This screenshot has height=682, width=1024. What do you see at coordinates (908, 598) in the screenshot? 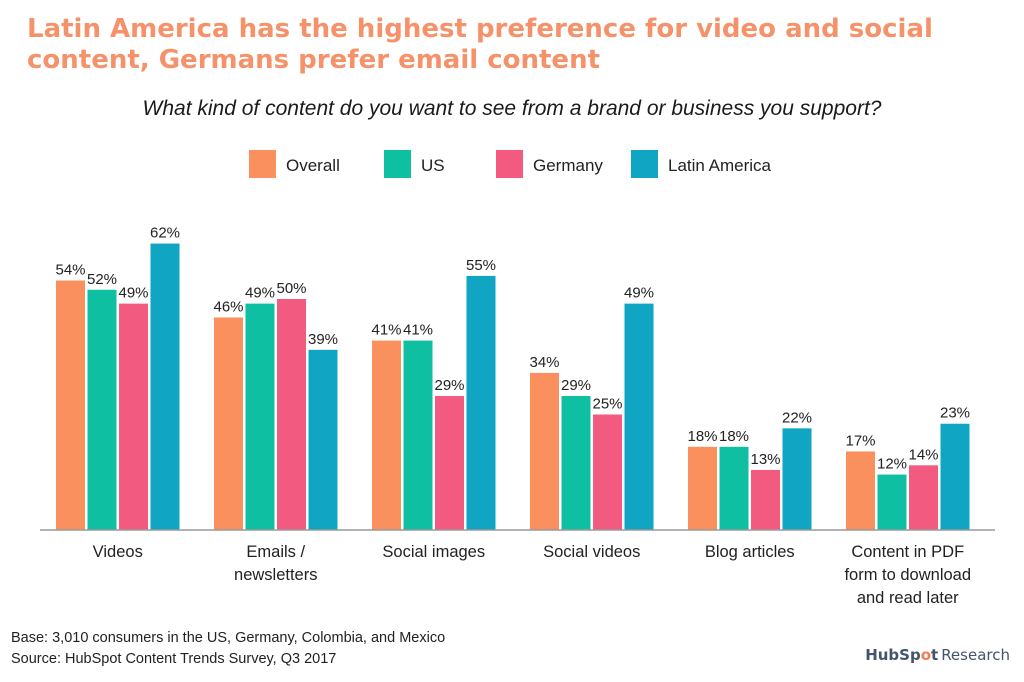
I see `category-label: and read later` at bounding box center [908, 598].